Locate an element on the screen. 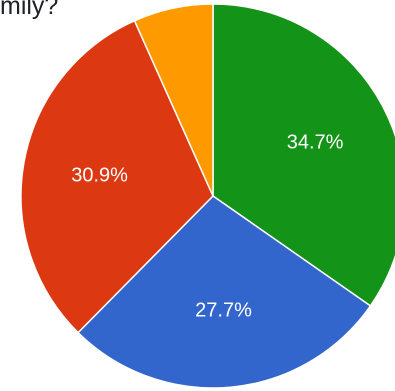  pie-slice-label: 30.9% is located at coordinates (99, 176).